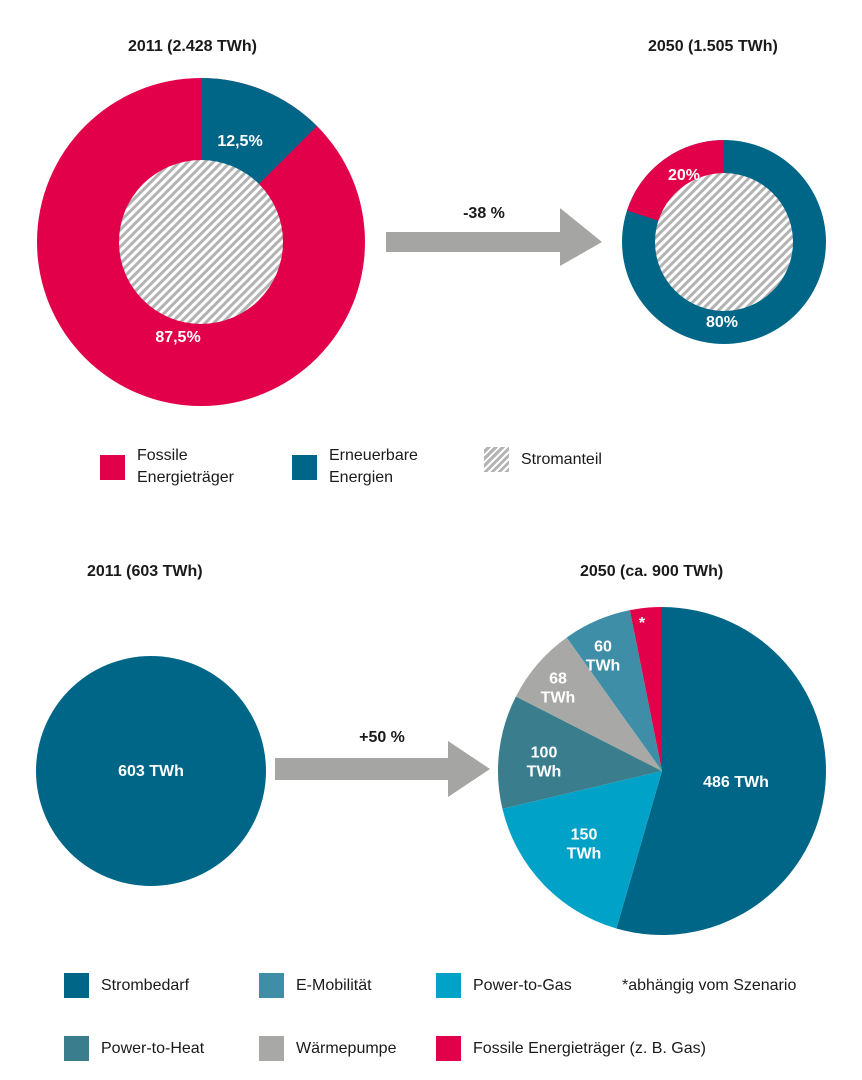  Describe the element at coordinates (684, 175) in the screenshot. I see `chart2-label-fossil: 20%` at that location.